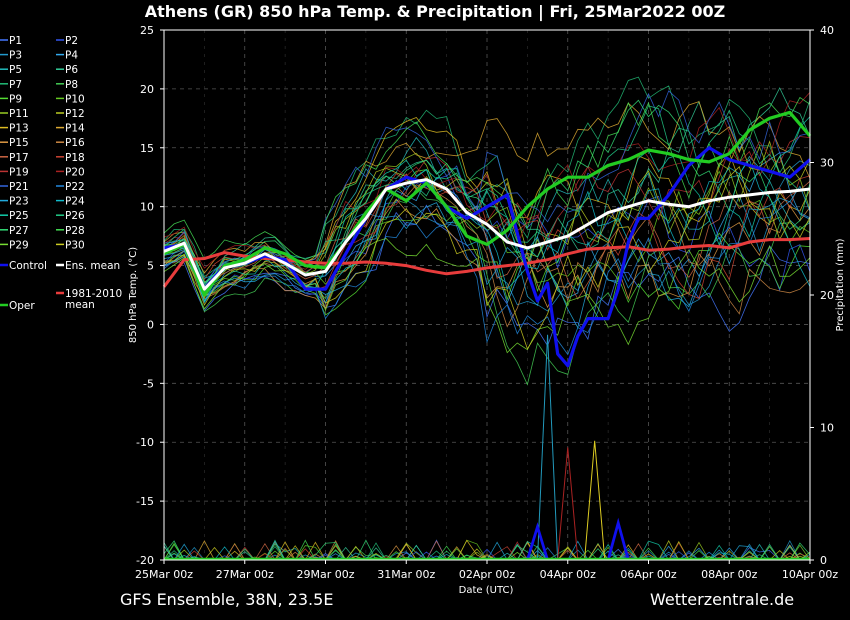 Image resolution: width=850 pixels, height=620 pixels. What do you see at coordinates (150, 295) in the screenshot?
I see `left-axis-ticks: -20 -15 -10 -5 0 5 10 15 20 25` at bounding box center [150, 295].